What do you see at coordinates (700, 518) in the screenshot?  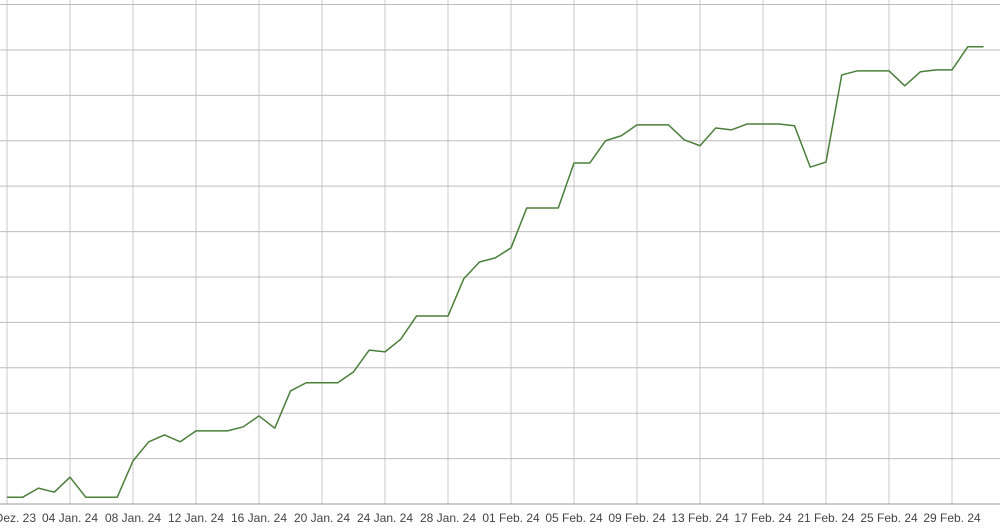 I see `x-tick-label: 13 Feb. 24` at bounding box center [700, 518].